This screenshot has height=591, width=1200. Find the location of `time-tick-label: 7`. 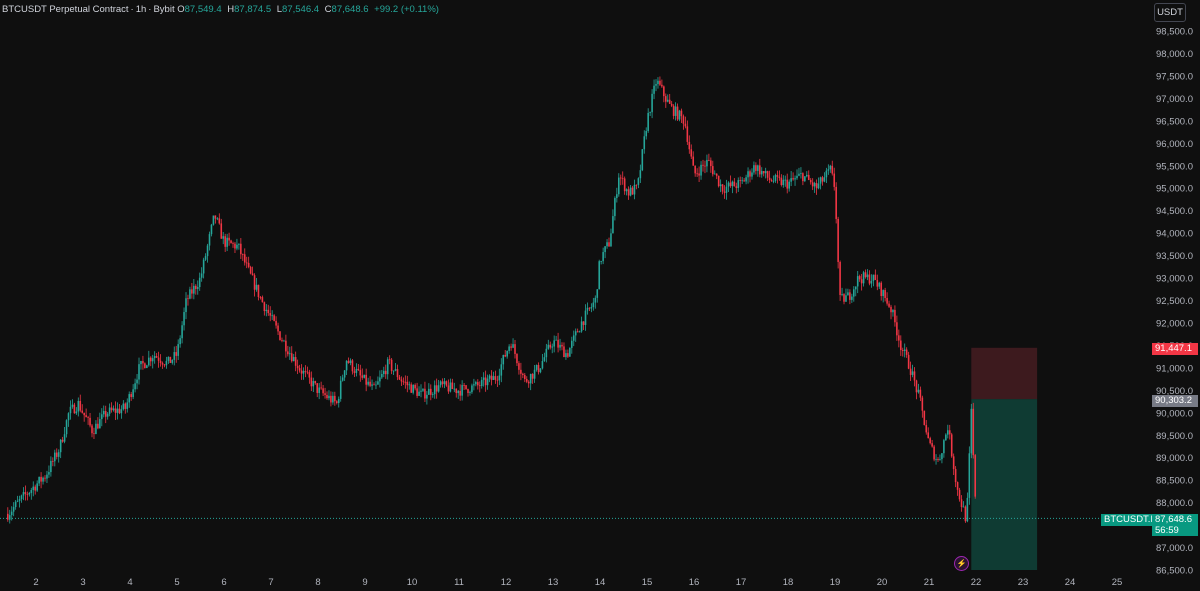

time-tick-label: 7 is located at coordinates (270, 582).